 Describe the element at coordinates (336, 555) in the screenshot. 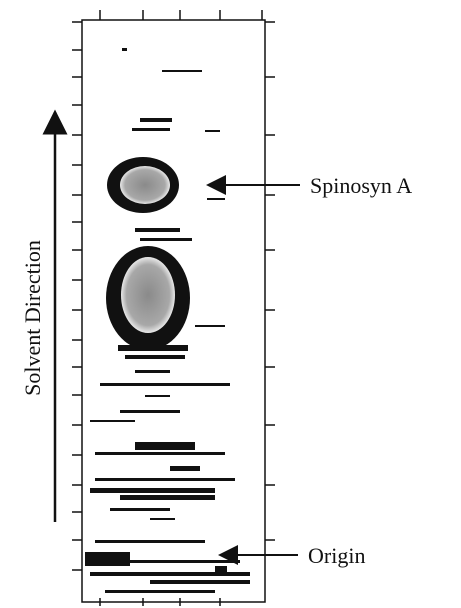

I see `origin-label: Origin` at that location.